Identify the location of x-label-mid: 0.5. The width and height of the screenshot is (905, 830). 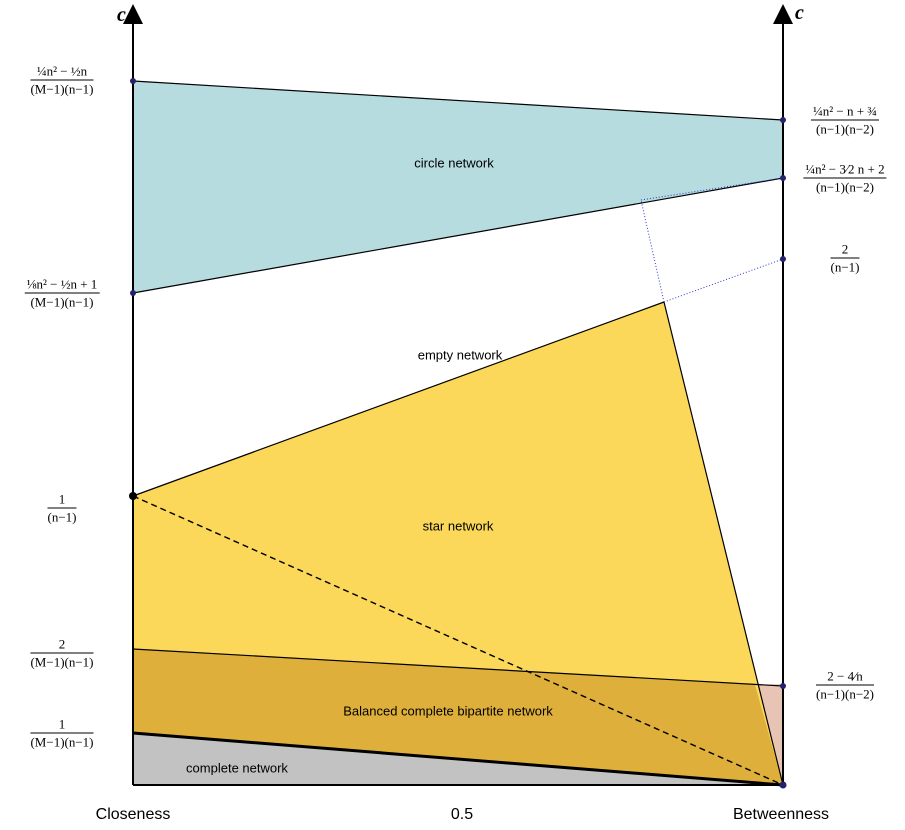
(462, 814).